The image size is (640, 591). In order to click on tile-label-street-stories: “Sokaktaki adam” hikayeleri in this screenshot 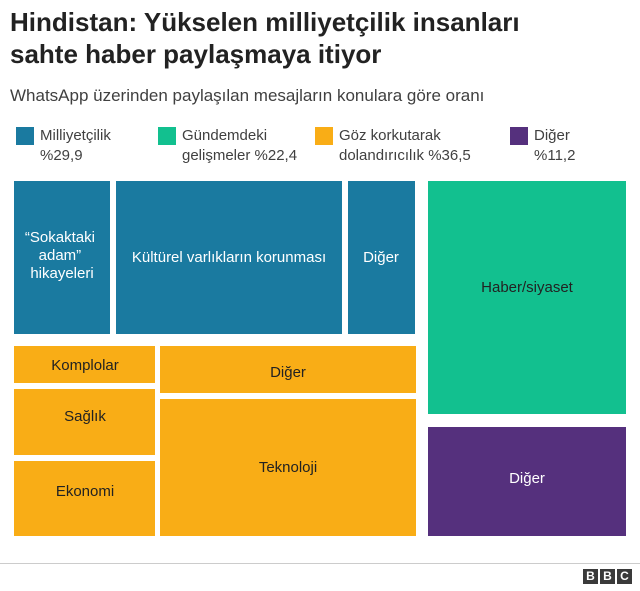, I will do `click(62, 255)`.